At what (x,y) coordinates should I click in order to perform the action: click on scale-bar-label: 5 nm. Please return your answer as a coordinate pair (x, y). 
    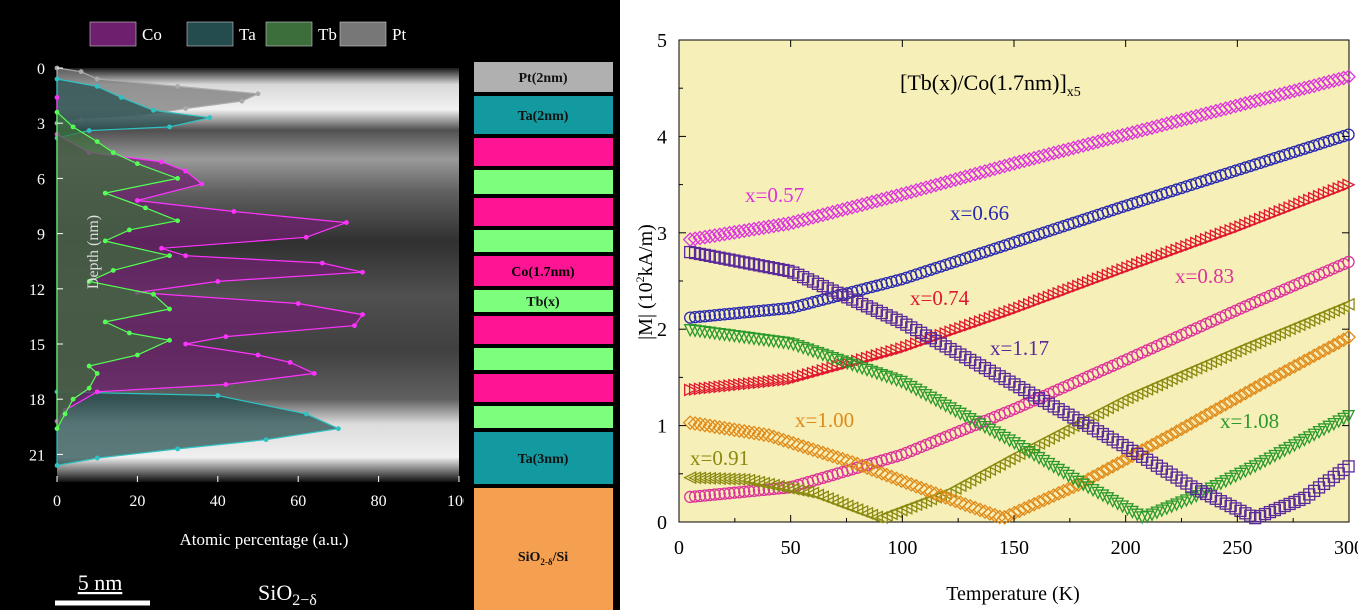
    Looking at the image, I should click on (100, 582).